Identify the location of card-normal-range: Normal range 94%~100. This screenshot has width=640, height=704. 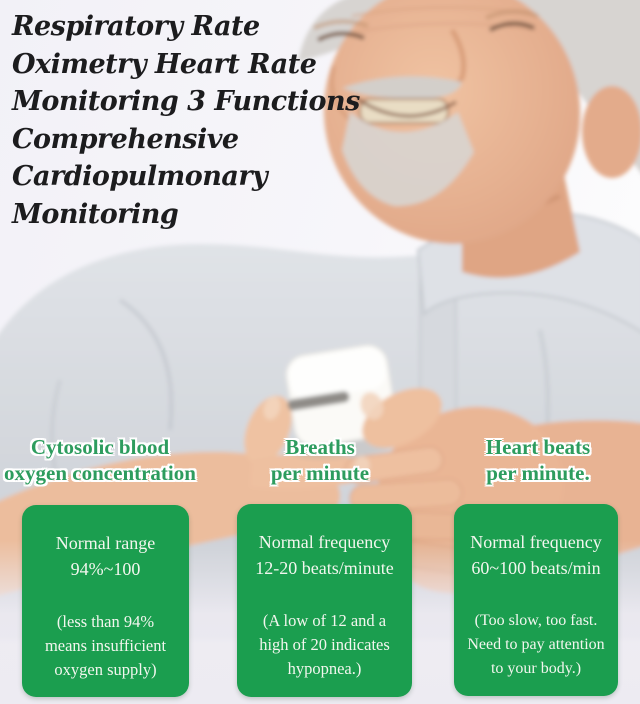
(105, 556).